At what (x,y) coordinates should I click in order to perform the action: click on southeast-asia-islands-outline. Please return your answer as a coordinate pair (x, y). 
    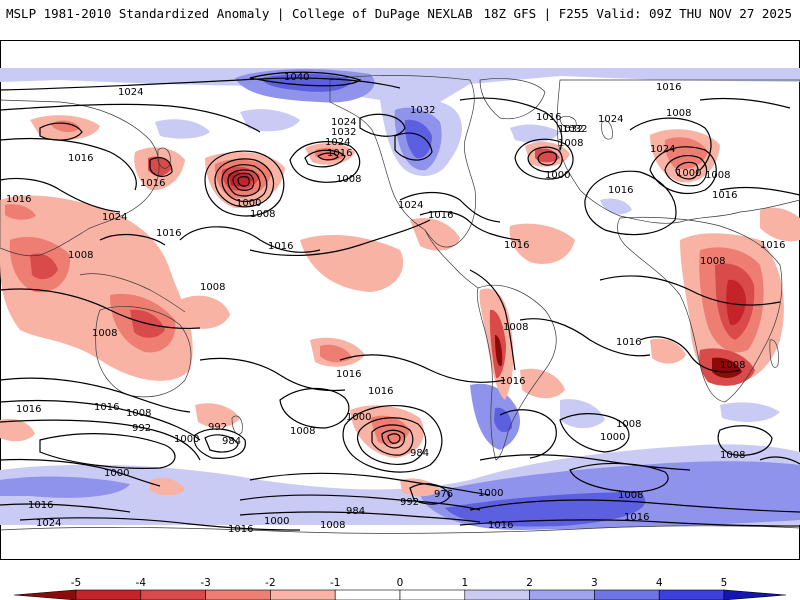
    Looking at the image, I should click on (132, 293).